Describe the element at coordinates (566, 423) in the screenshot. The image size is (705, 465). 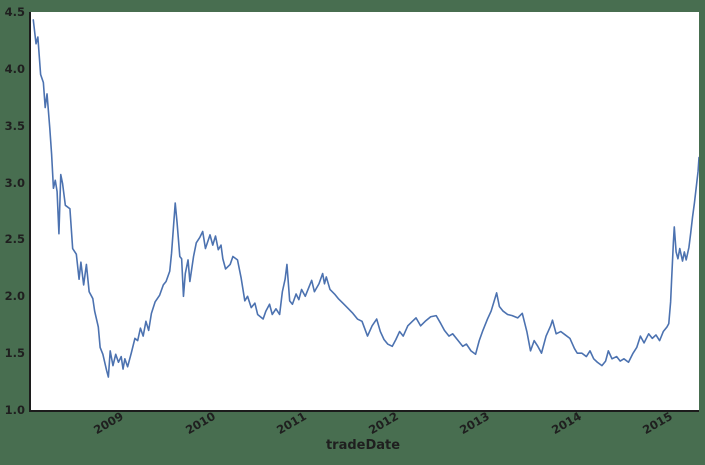
I see `x-tick-label: 2014` at that location.